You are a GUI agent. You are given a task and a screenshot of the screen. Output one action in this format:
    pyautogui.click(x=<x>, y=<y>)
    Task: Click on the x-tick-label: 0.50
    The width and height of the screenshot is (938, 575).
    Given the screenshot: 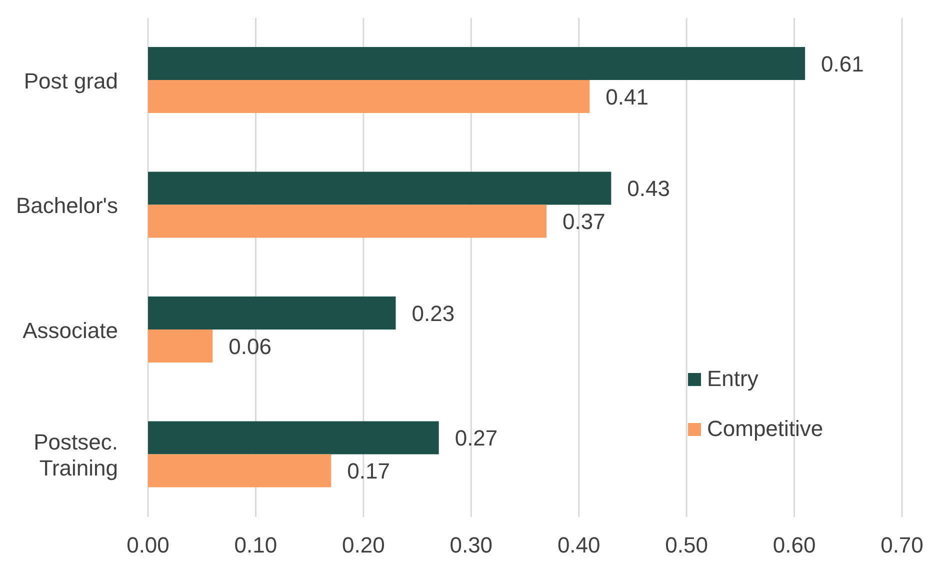 What is the action you would take?
    pyautogui.click(x=686, y=545)
    